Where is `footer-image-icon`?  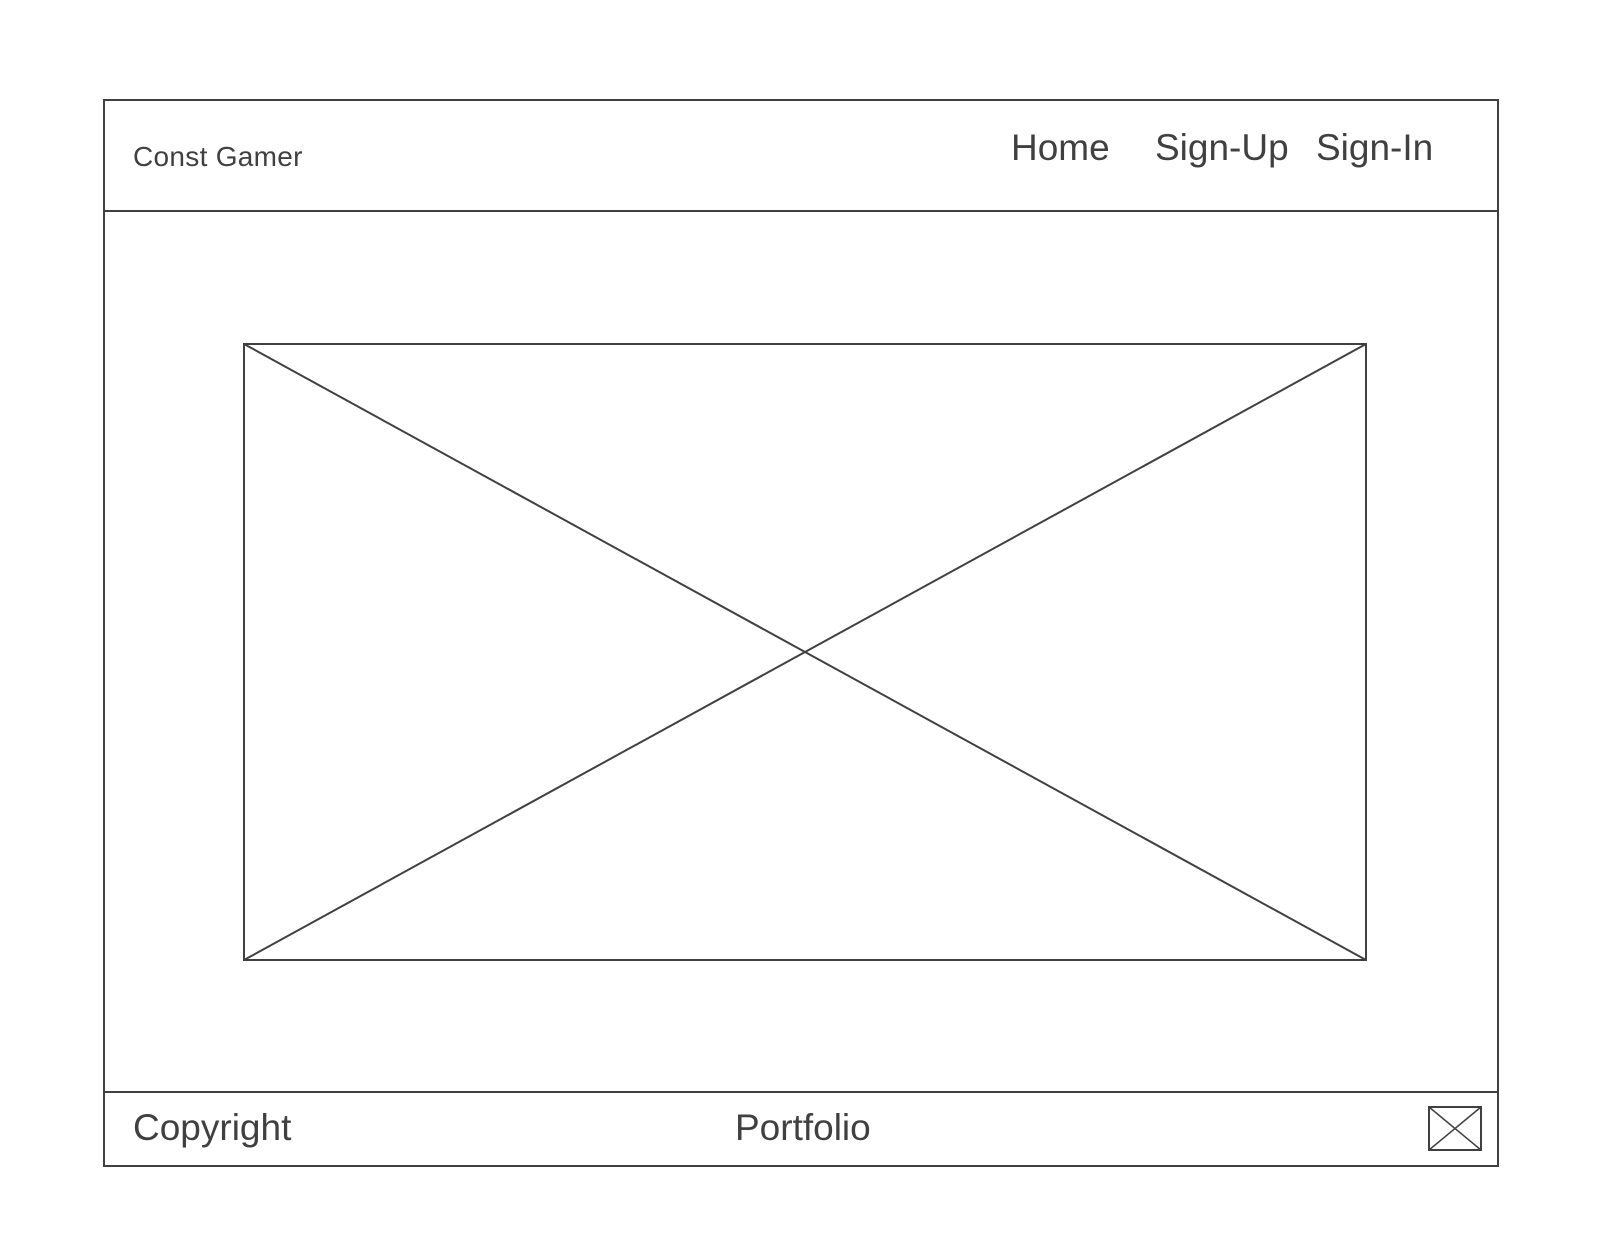 footer-image-icon is located at coordinates (1455, 1128).